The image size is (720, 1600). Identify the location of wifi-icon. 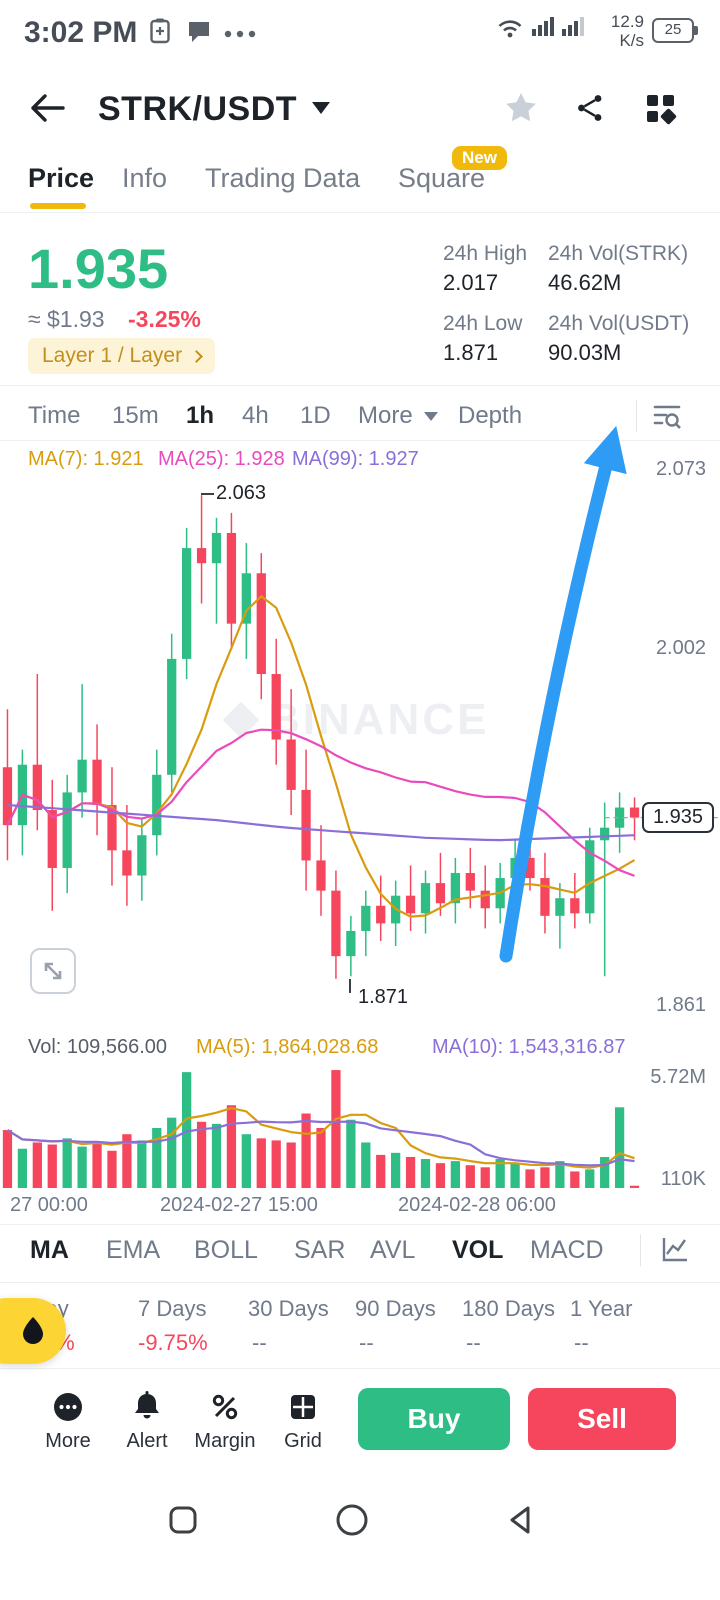
(510, 29).